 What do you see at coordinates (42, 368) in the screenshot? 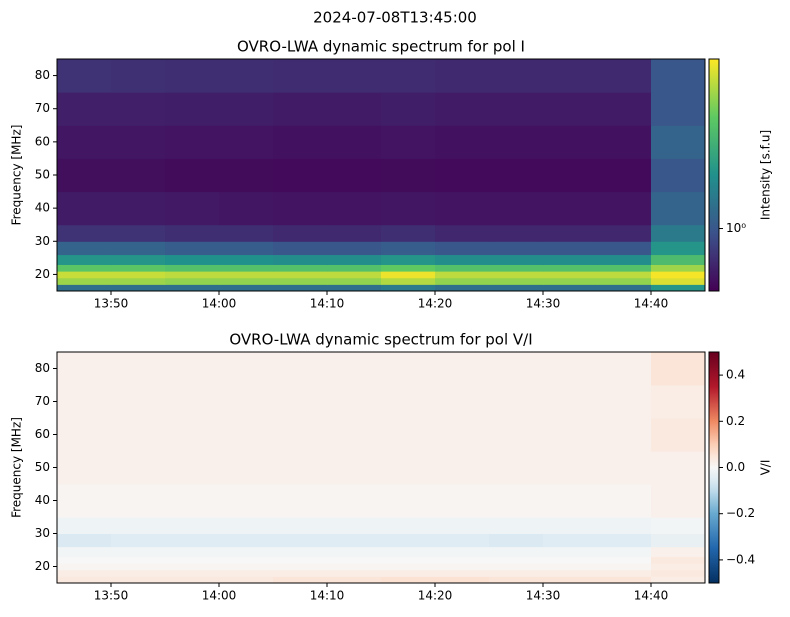
I see `y-tick-label: 80` at bounding box center [42, 368].